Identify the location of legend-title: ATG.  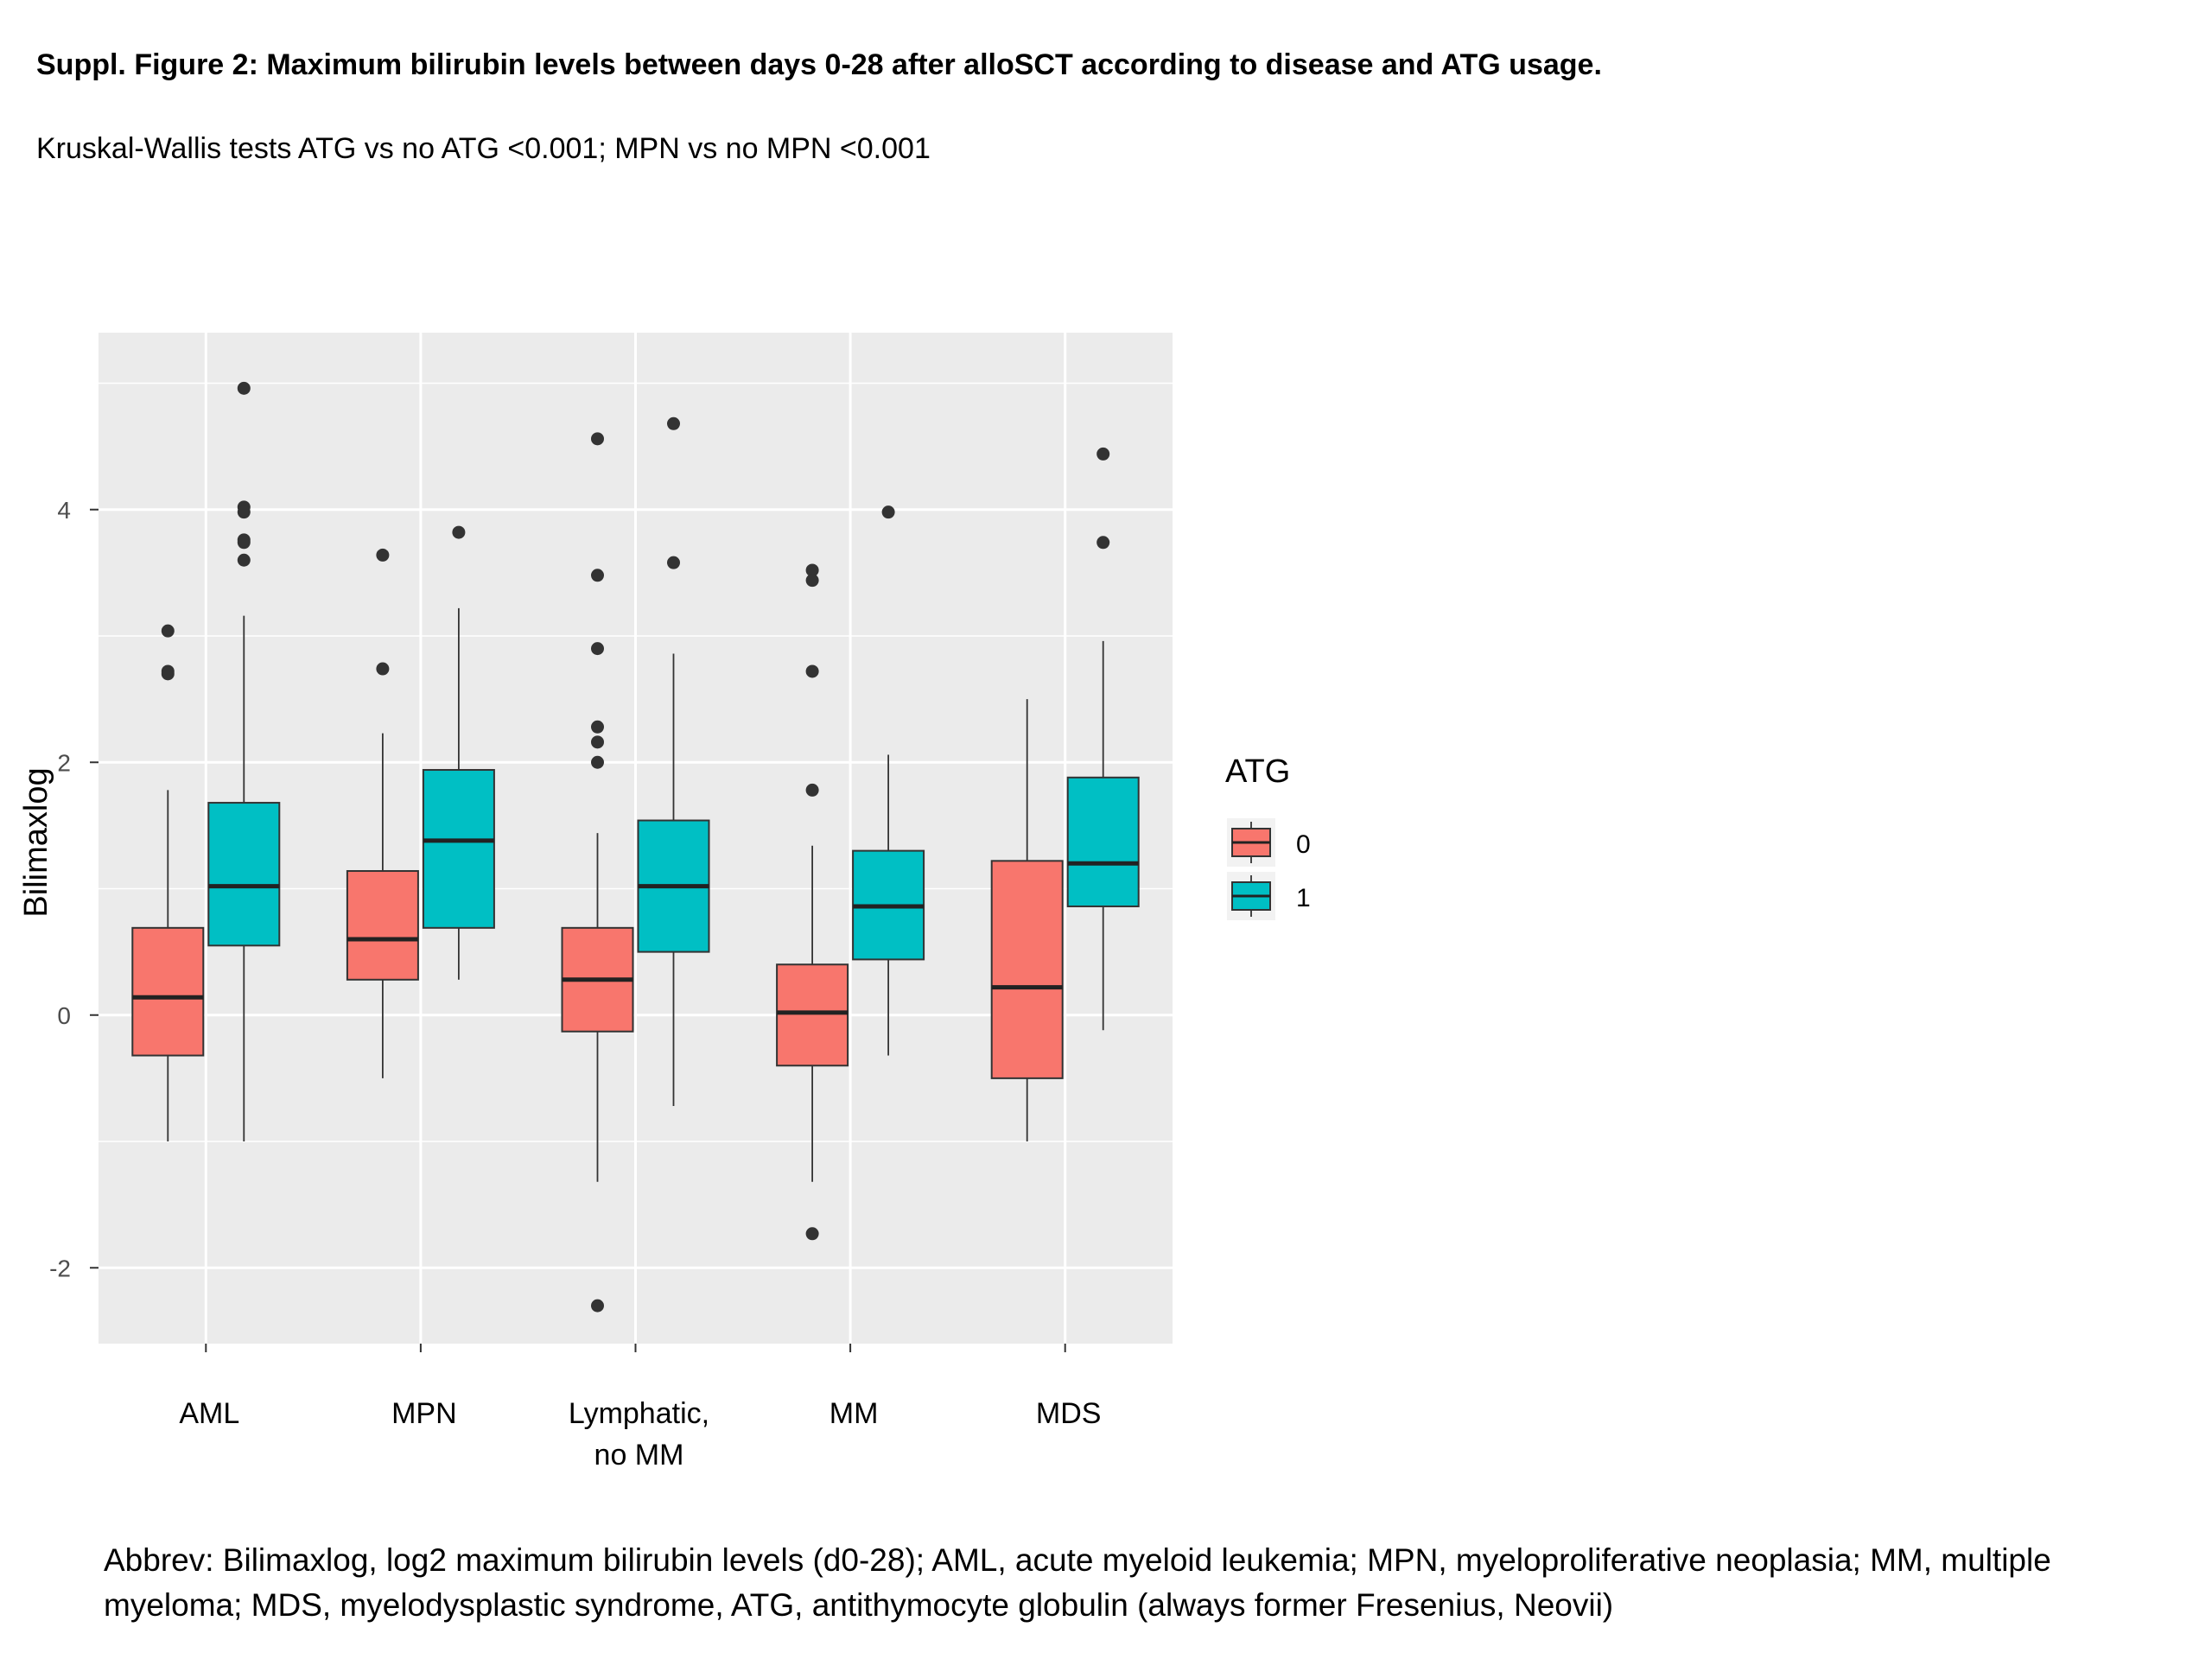
(1257, 771).